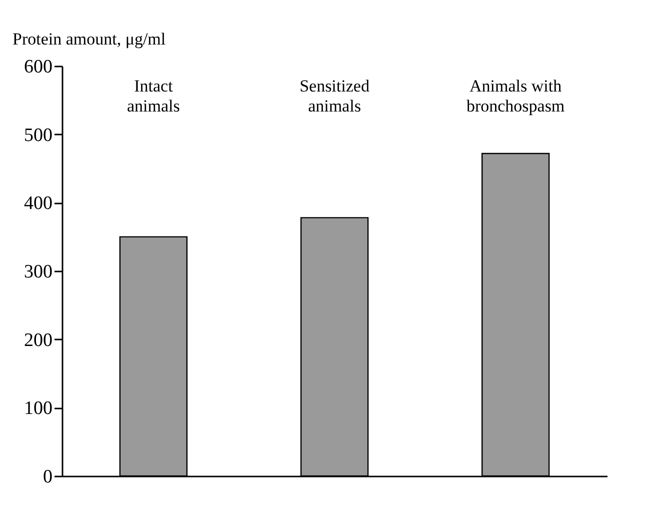 The width and height of the screenshot is (655, 519). I want to click on y-tick-label: 400, so click(38, 203).